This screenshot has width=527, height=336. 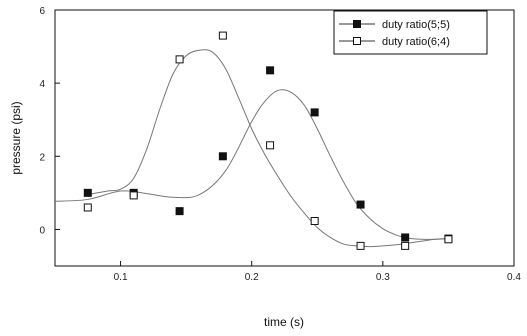 I want to click on y-tick-label: 6, so click(x=42, y=11).